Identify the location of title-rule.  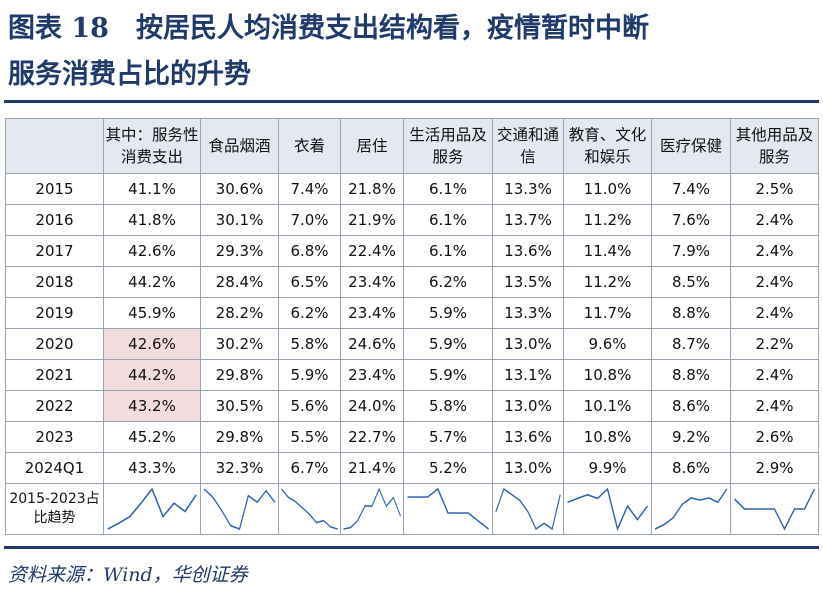
(411, 101).